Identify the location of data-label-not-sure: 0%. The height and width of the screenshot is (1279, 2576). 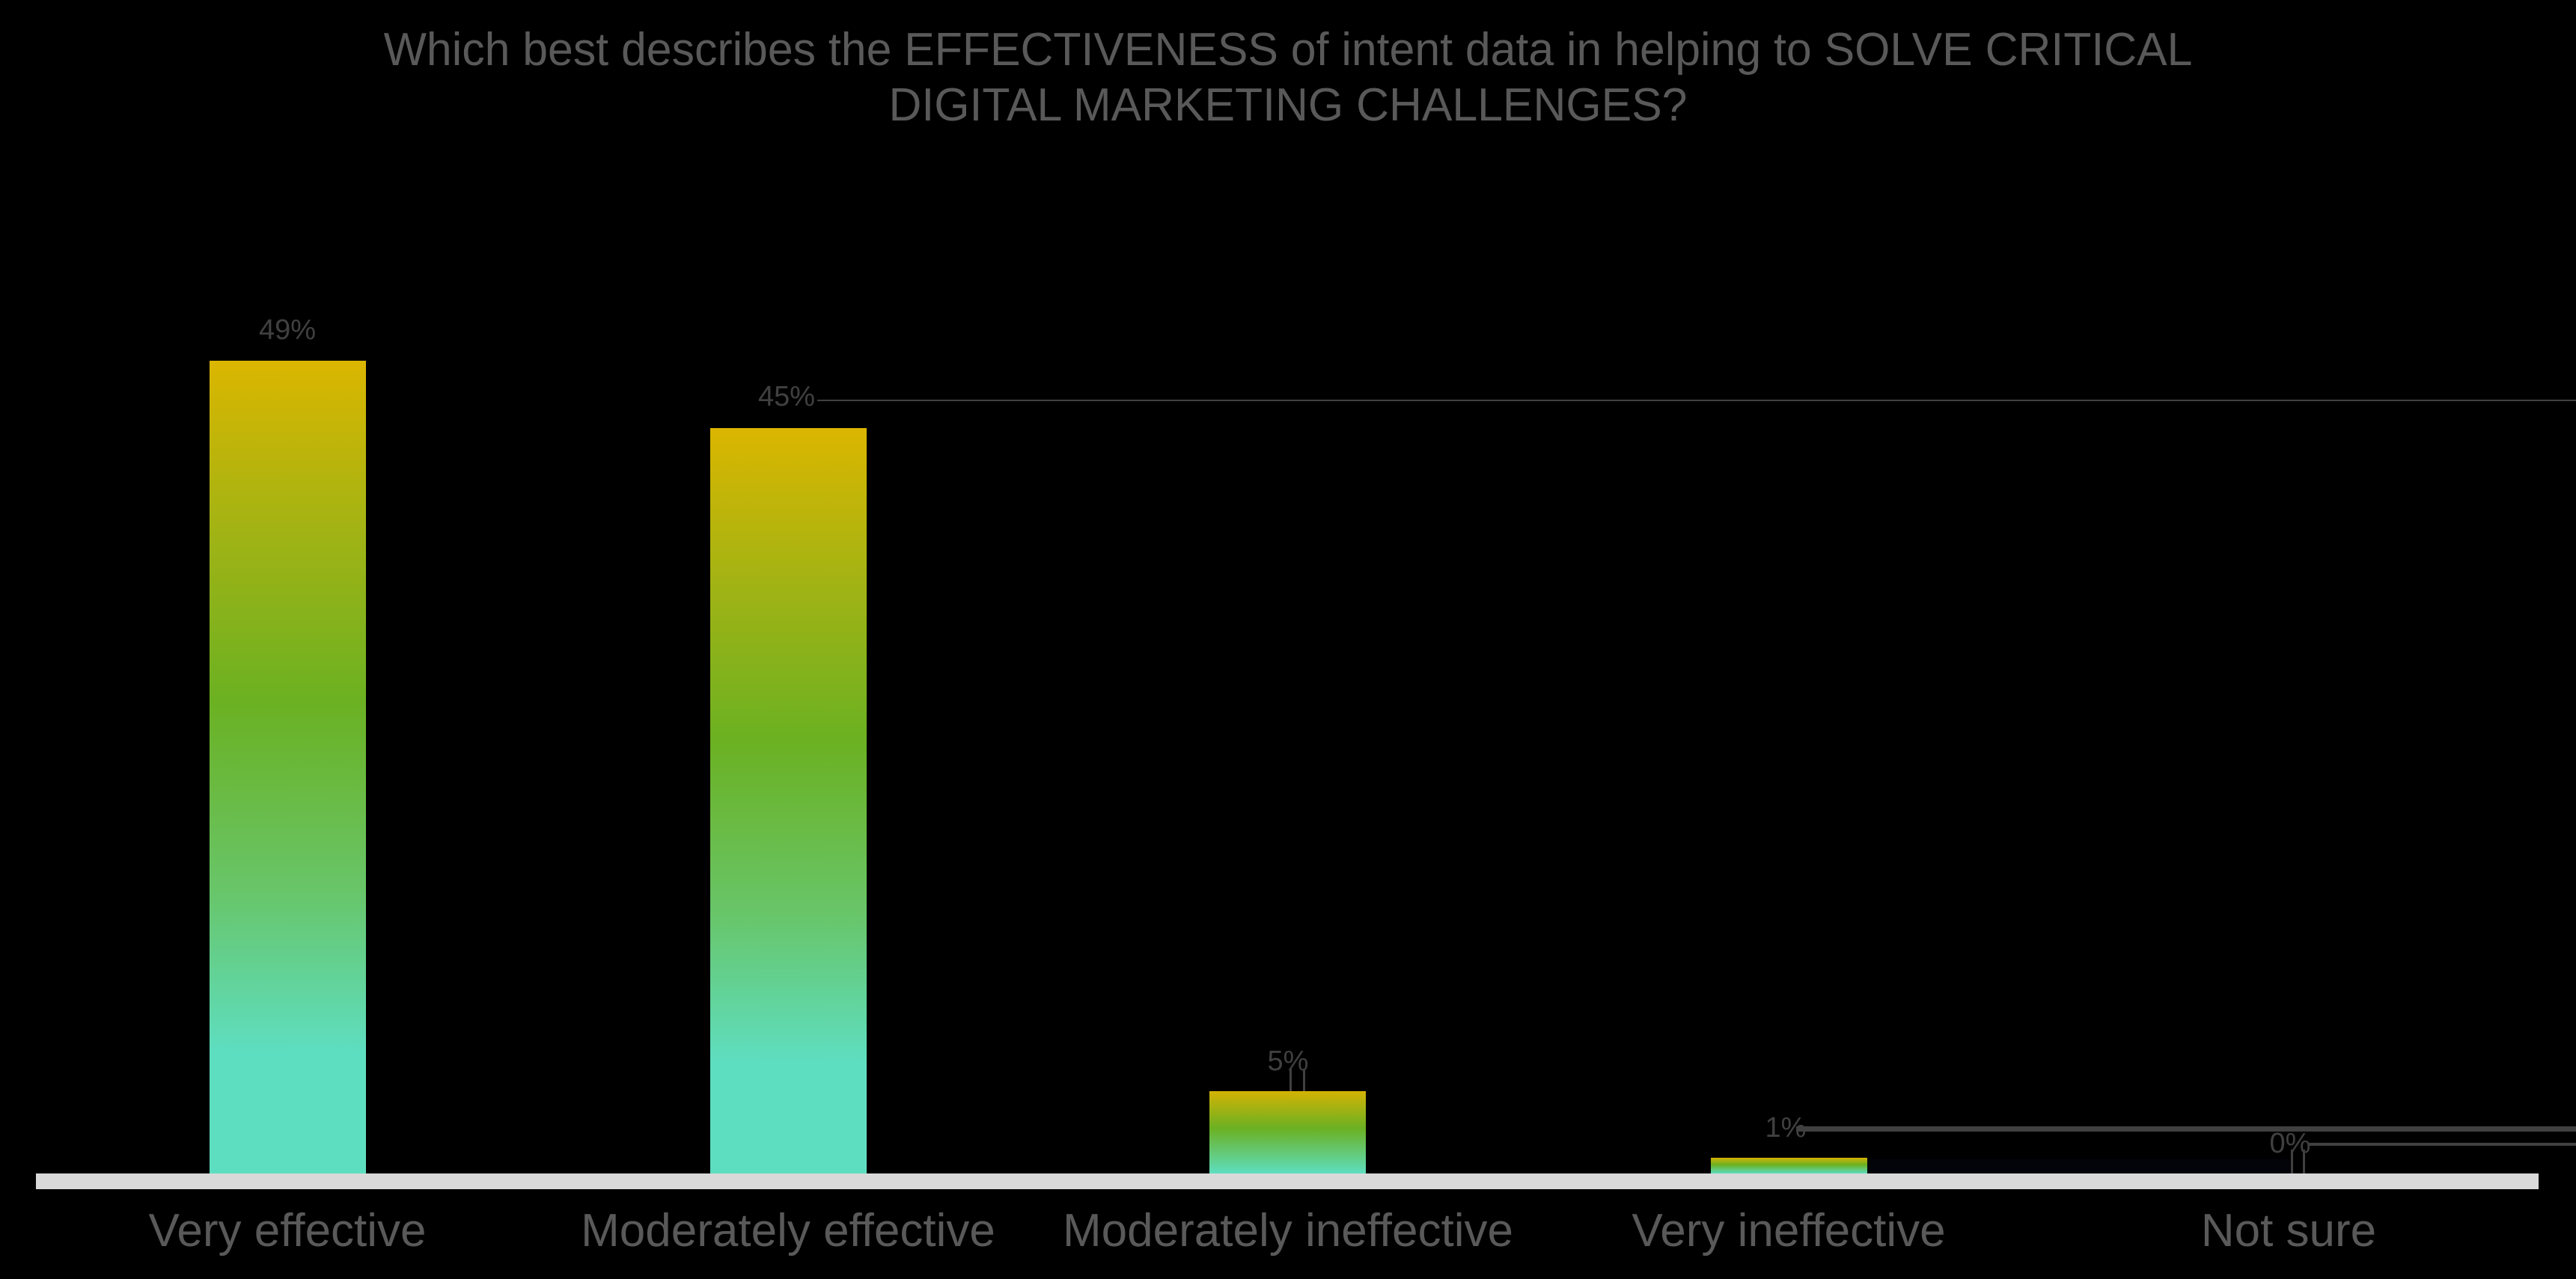
(2290, 1143).